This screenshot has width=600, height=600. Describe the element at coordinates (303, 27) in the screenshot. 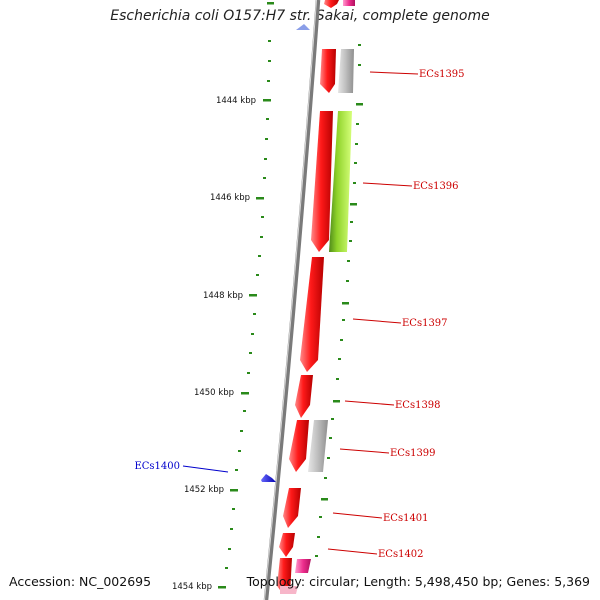

I see `blue-feature-top` at that location.